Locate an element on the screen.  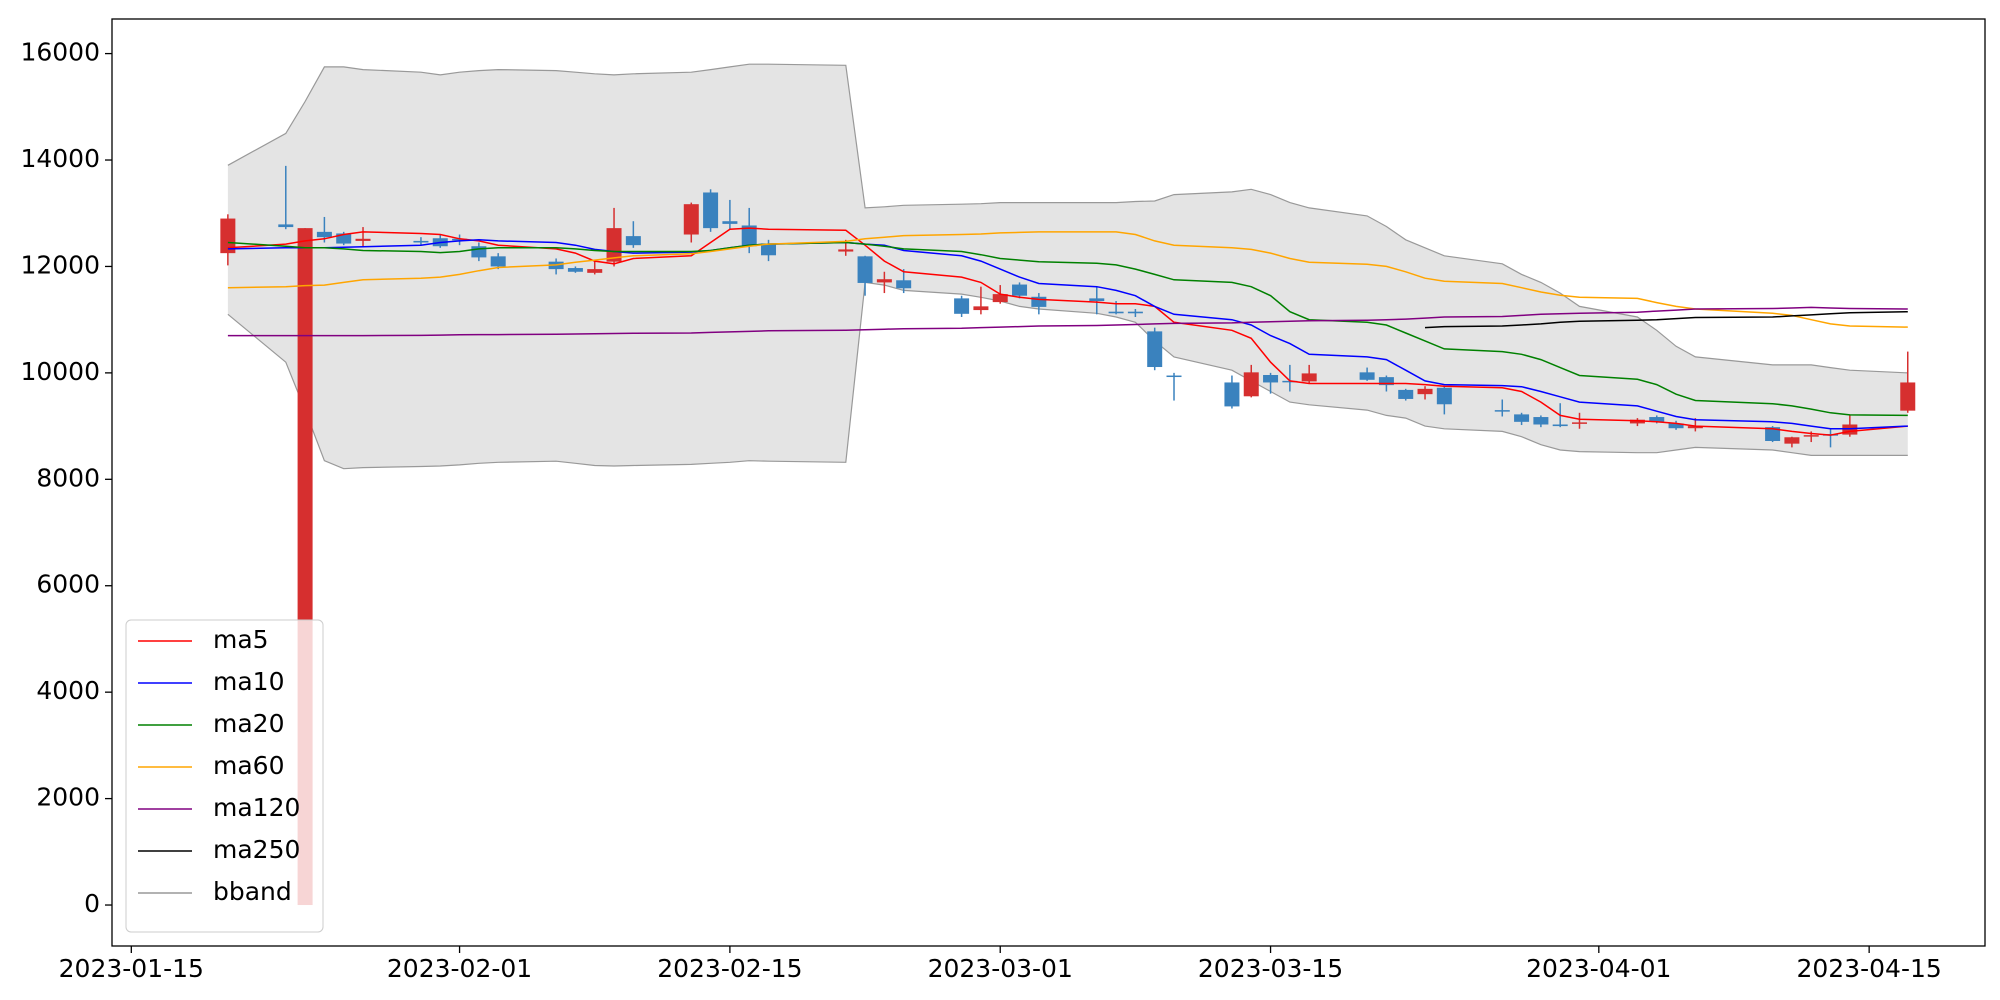
y-tick-label: 0 is located at coordinates (92, 903).